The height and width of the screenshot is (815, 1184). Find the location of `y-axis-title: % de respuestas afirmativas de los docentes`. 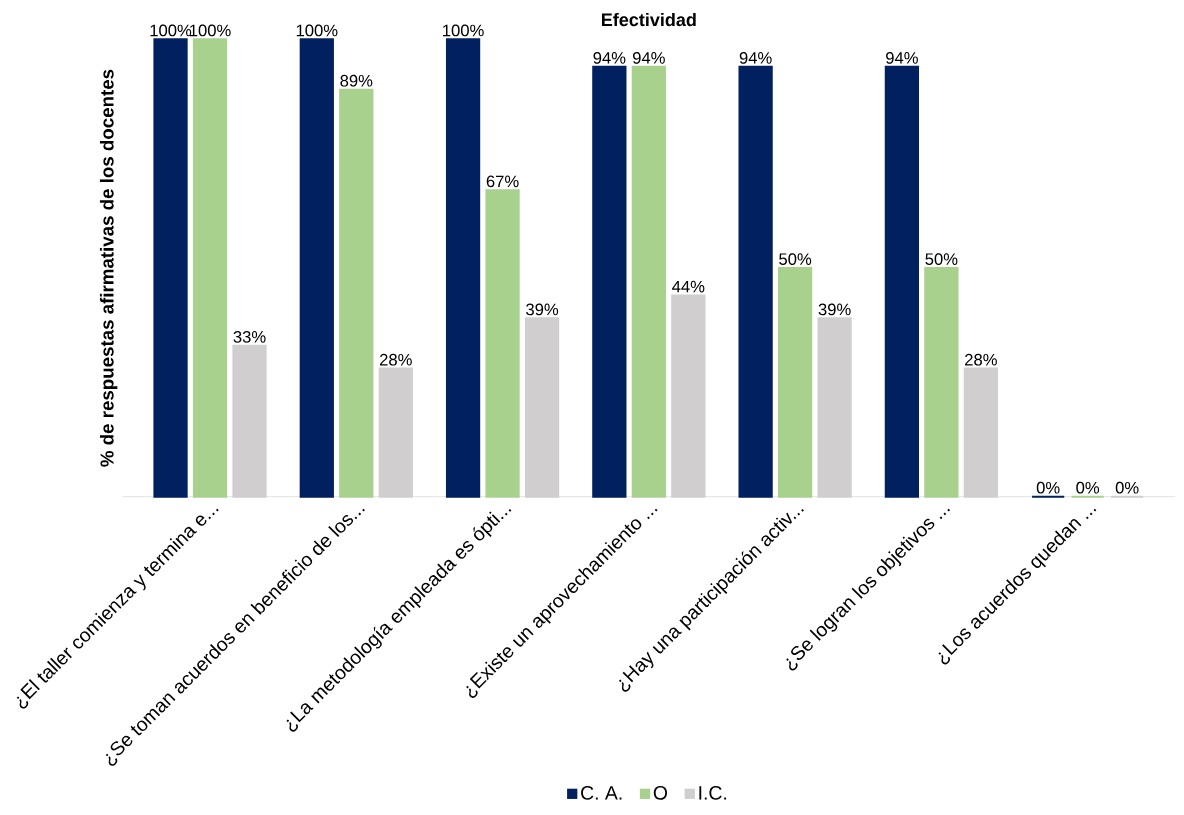

y-axis-title: % de respuestas afirmativas de los docentes is located at coordinates (108, 268).